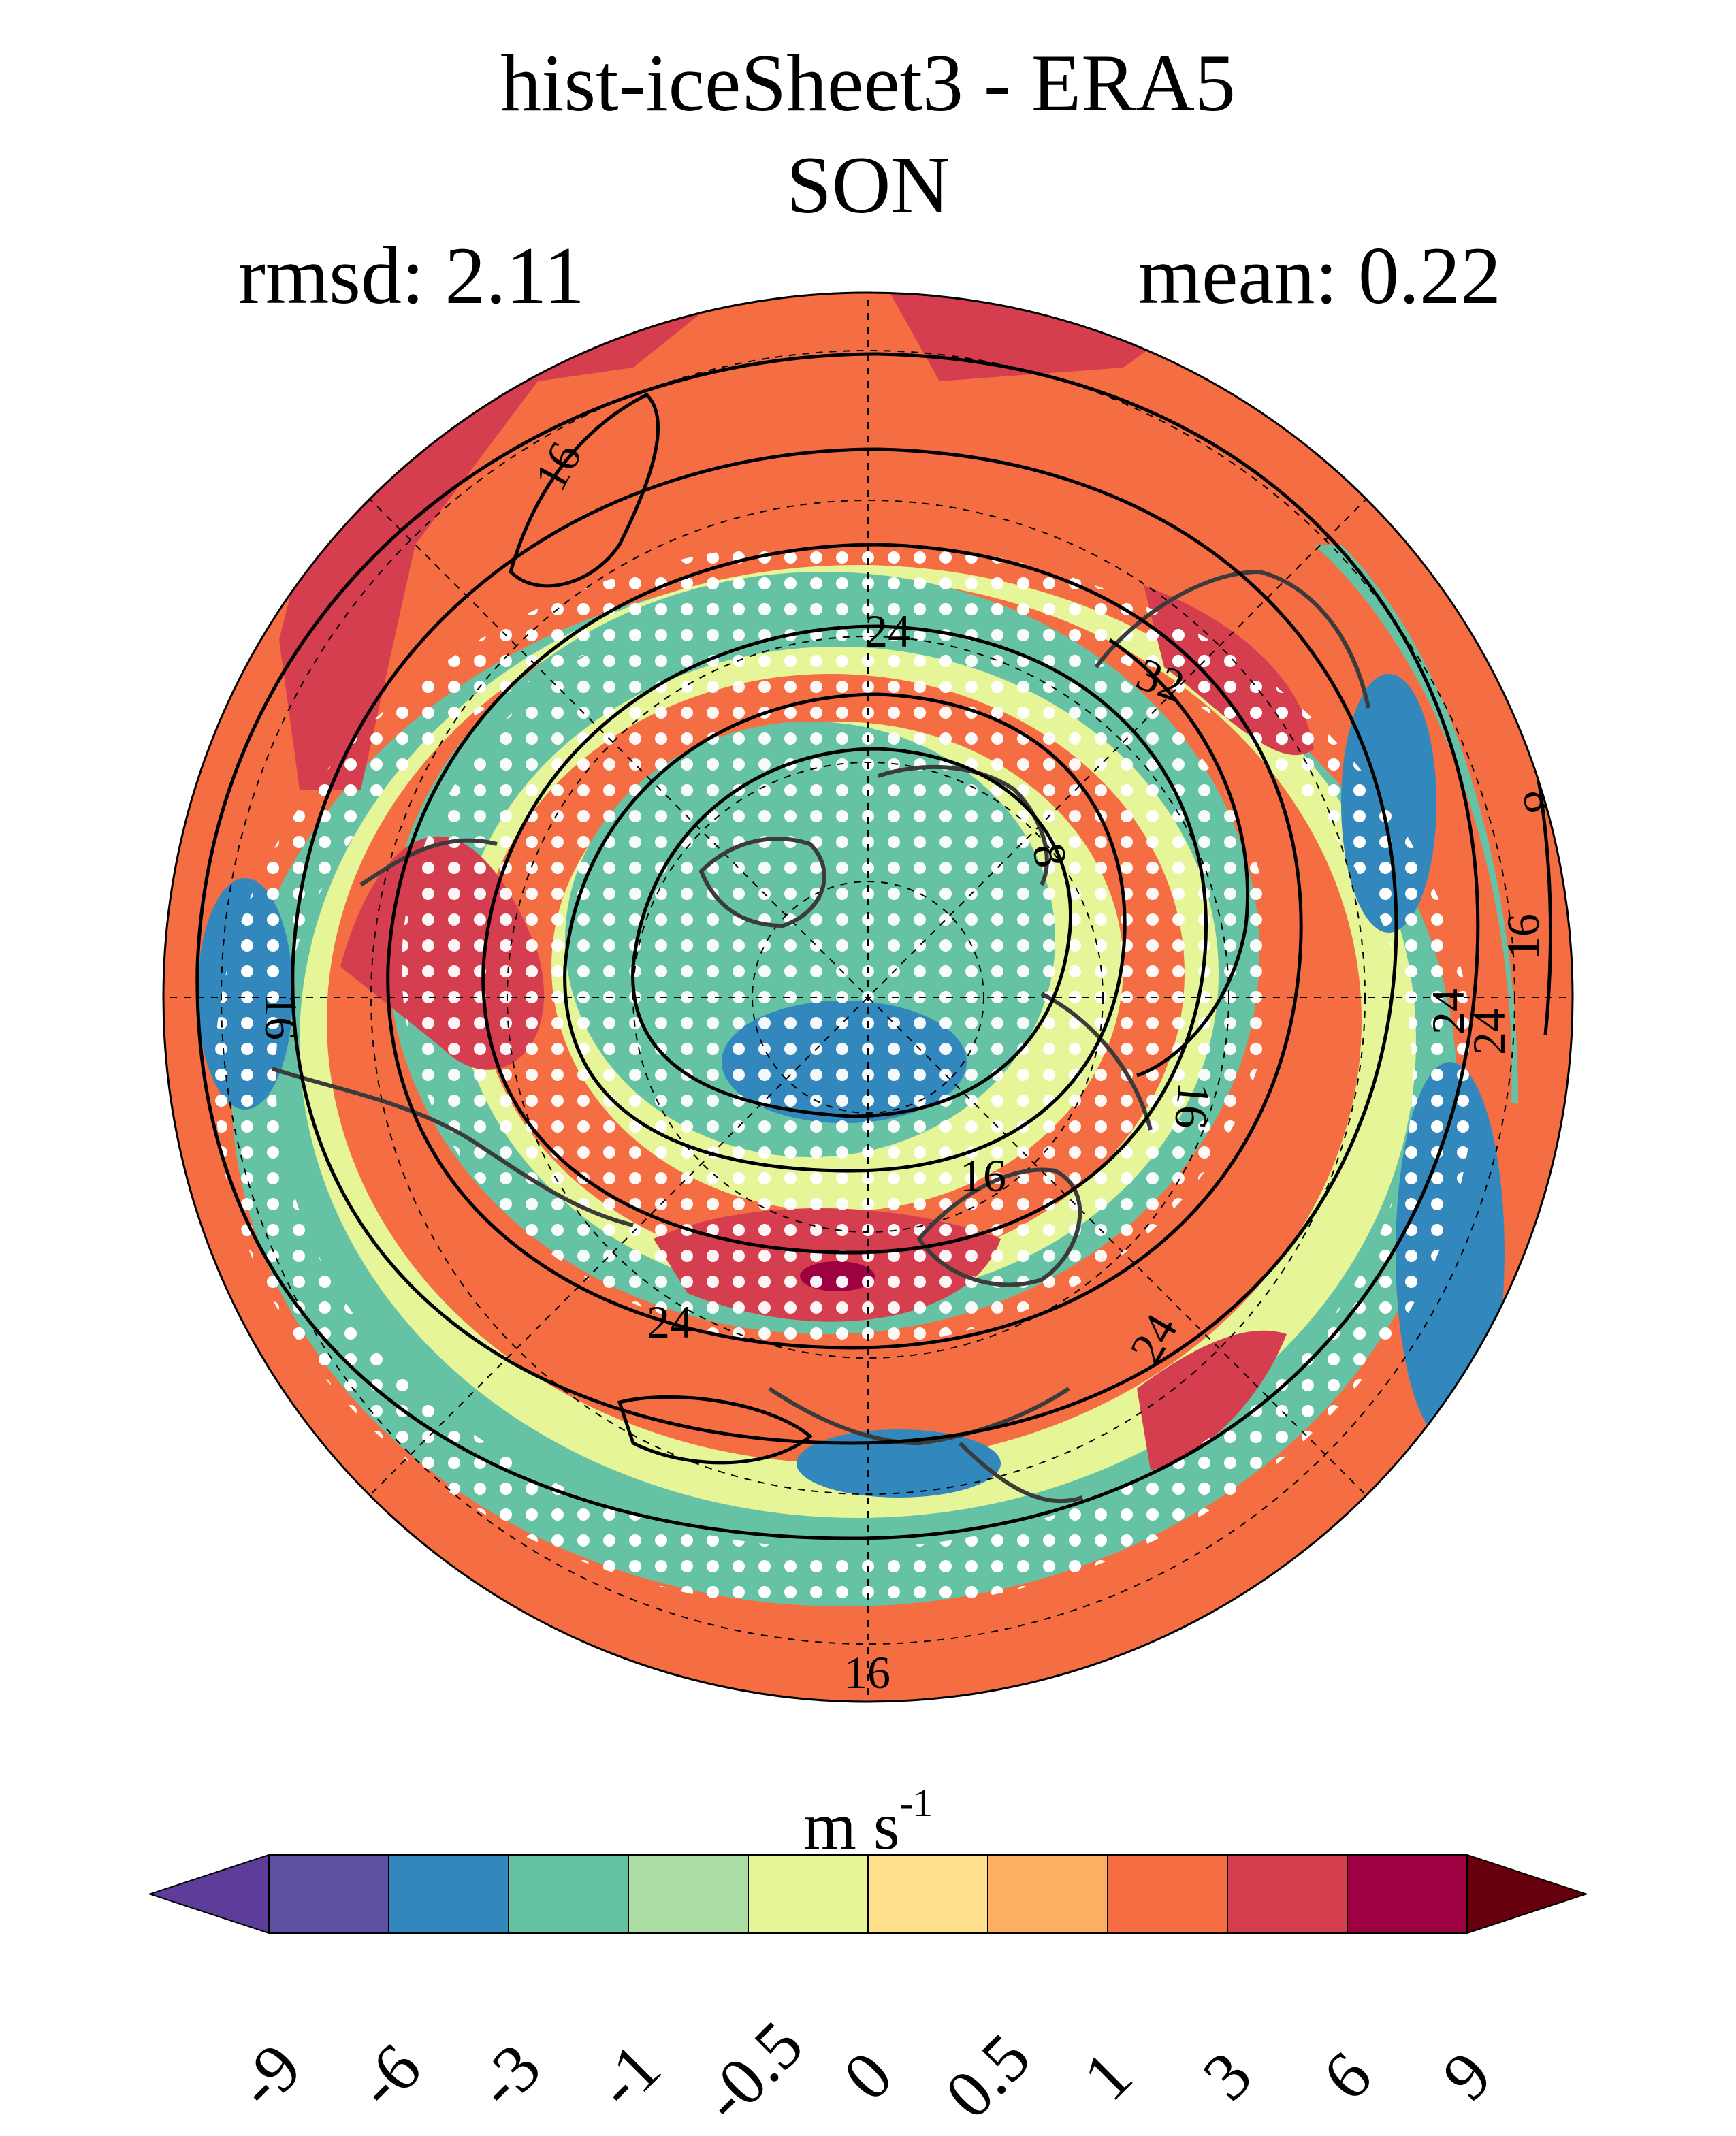  I want to click on coastline-greenland, so click(1000, 1227).